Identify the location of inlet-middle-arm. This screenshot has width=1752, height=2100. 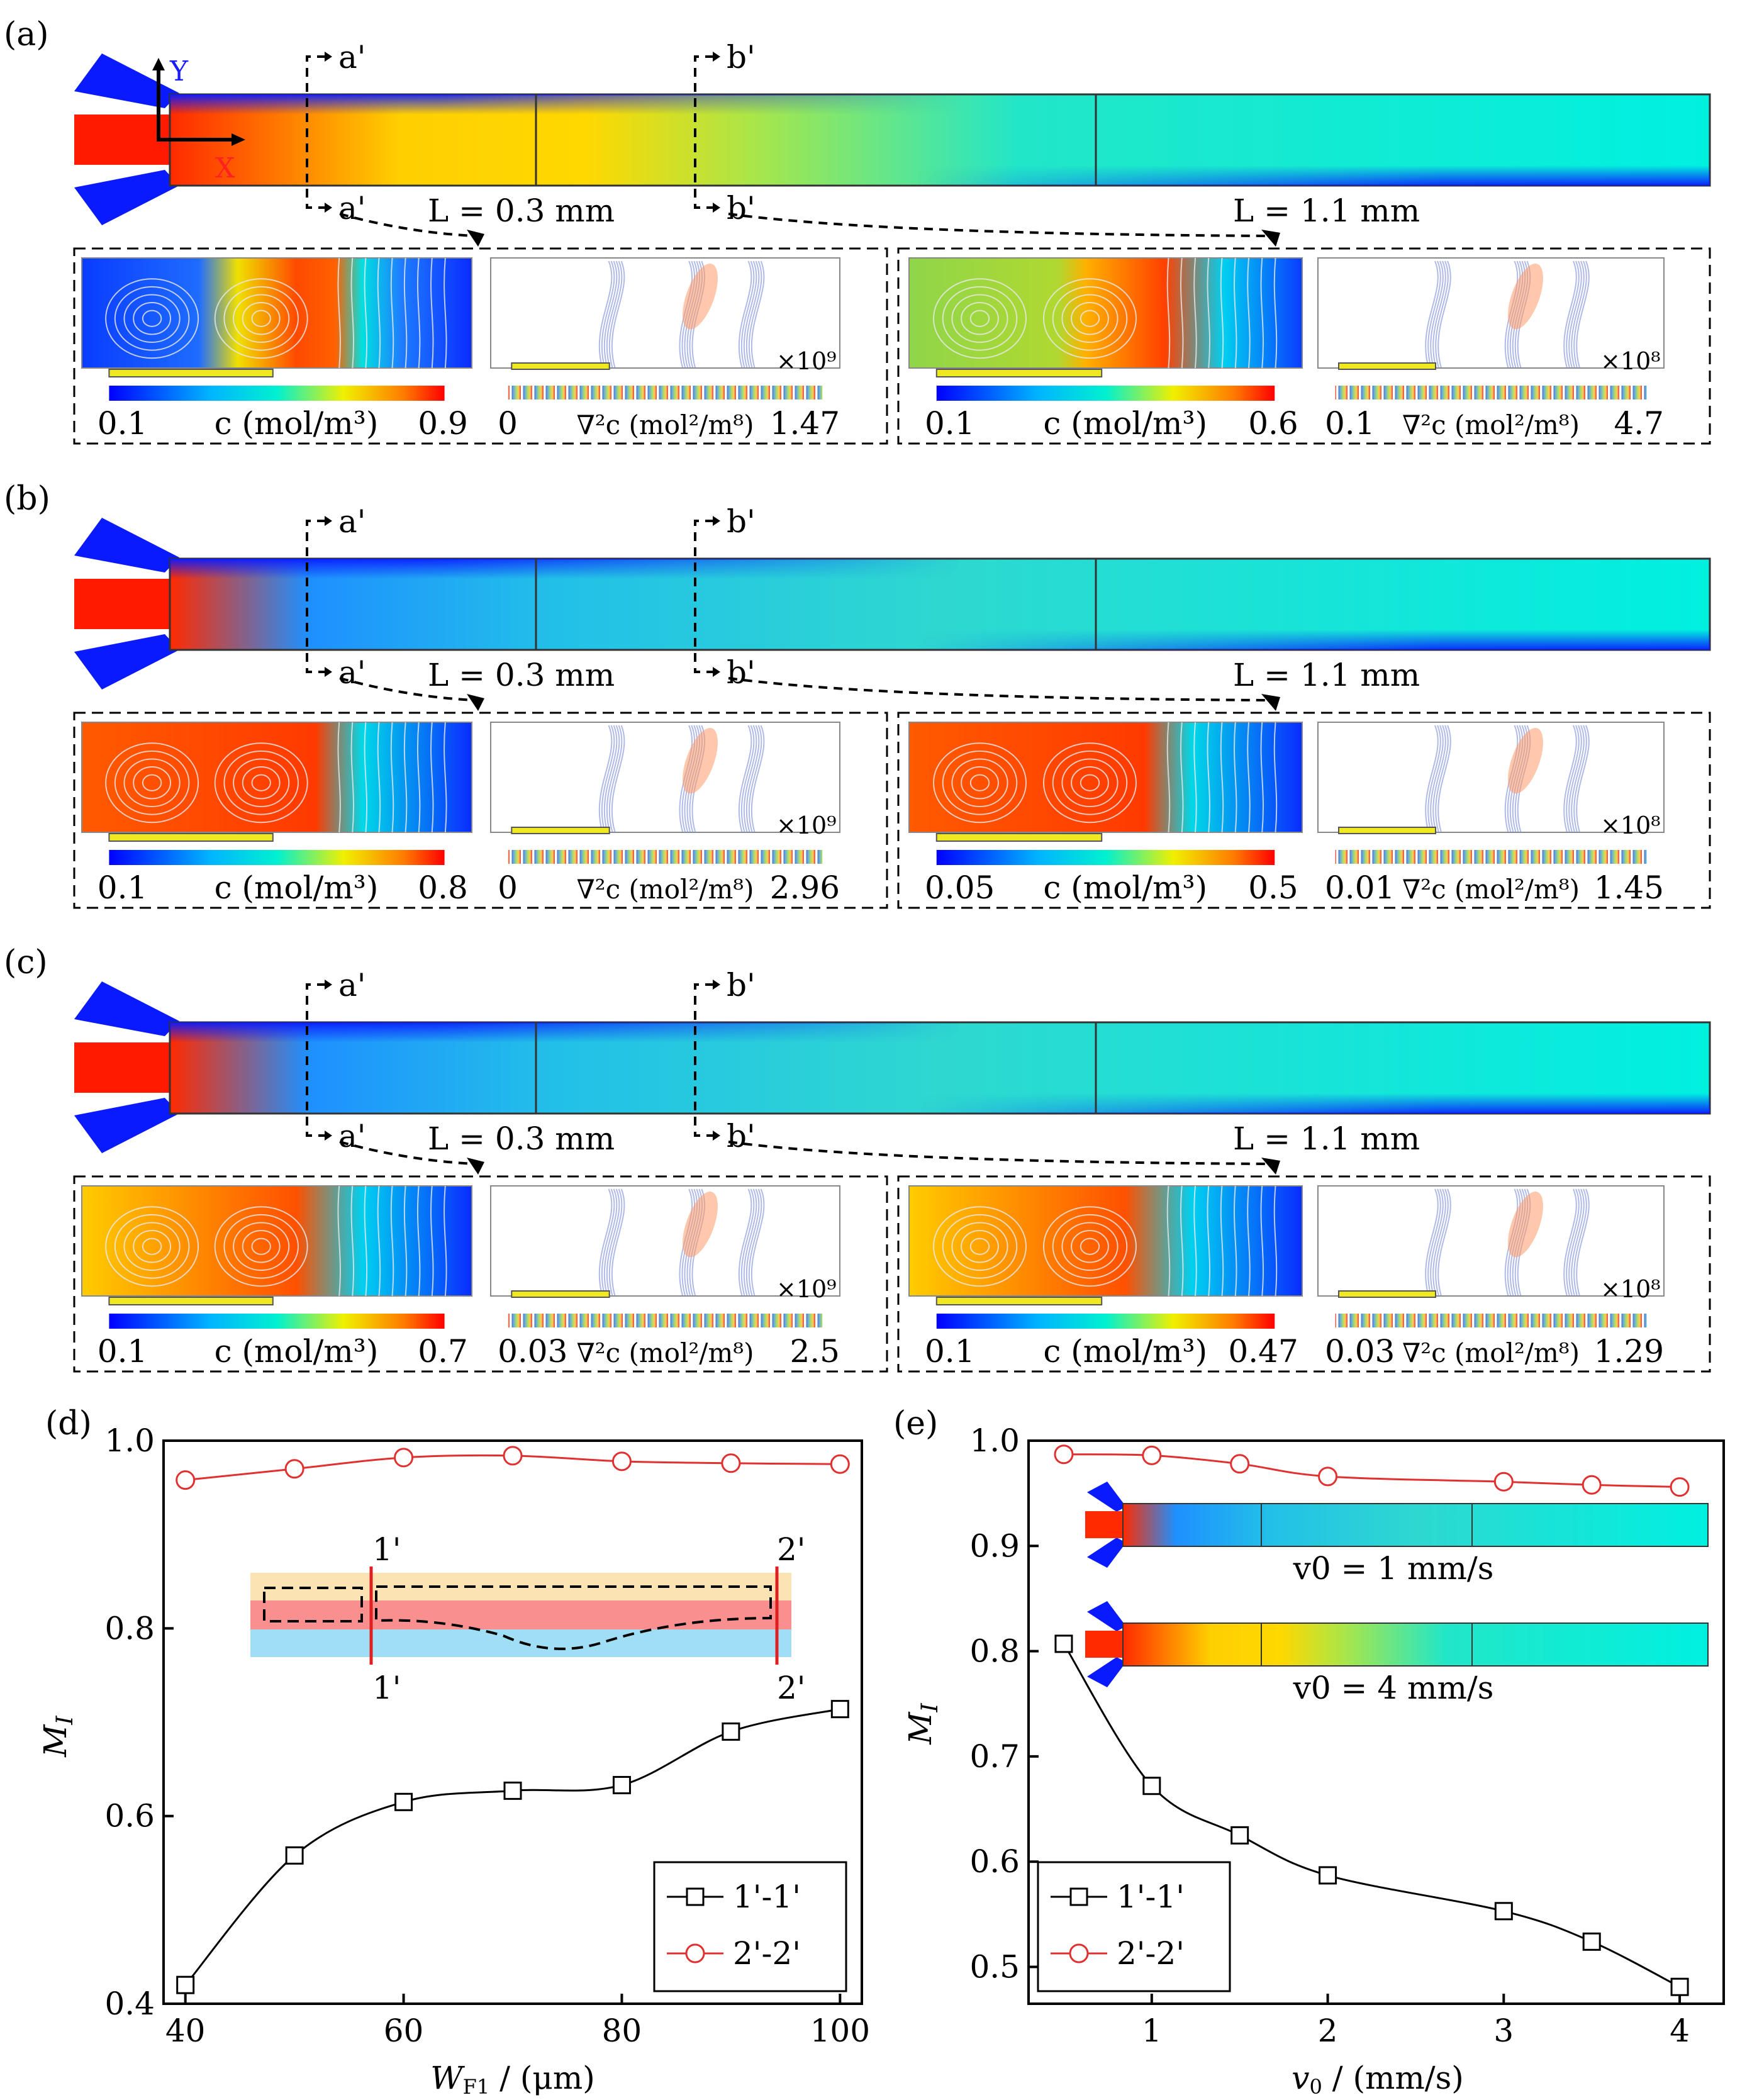
(124, 604).